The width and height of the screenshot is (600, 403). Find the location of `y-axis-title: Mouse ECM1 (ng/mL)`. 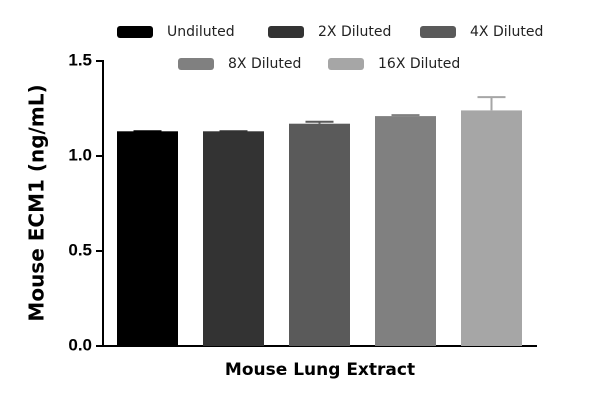

y-axis-title: Mouse ECM1 (ng/mL) is located at coordinates (37, 202).